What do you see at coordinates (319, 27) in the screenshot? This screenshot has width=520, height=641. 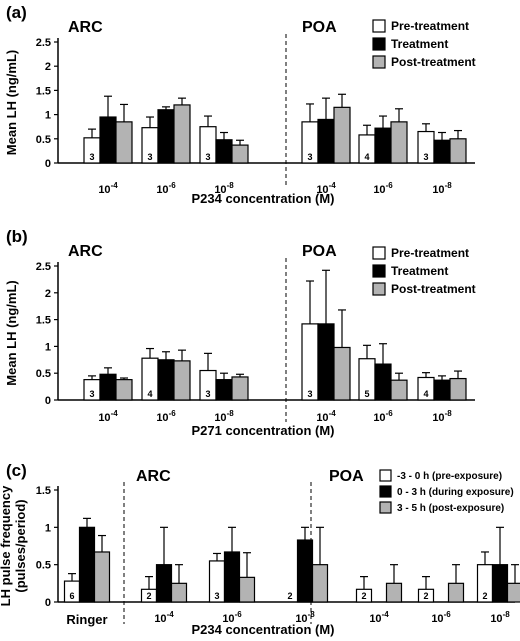 I see `region-label-poa: POA` at bounding box center [319, 27].